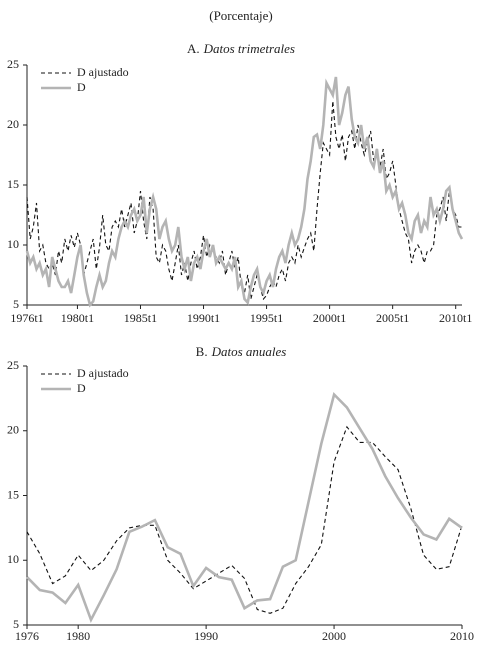  What do you see at coordinates (26, 318) in the screenshot?
I see `x-tick-label: 1976t1` at bounding box center [26, 318].